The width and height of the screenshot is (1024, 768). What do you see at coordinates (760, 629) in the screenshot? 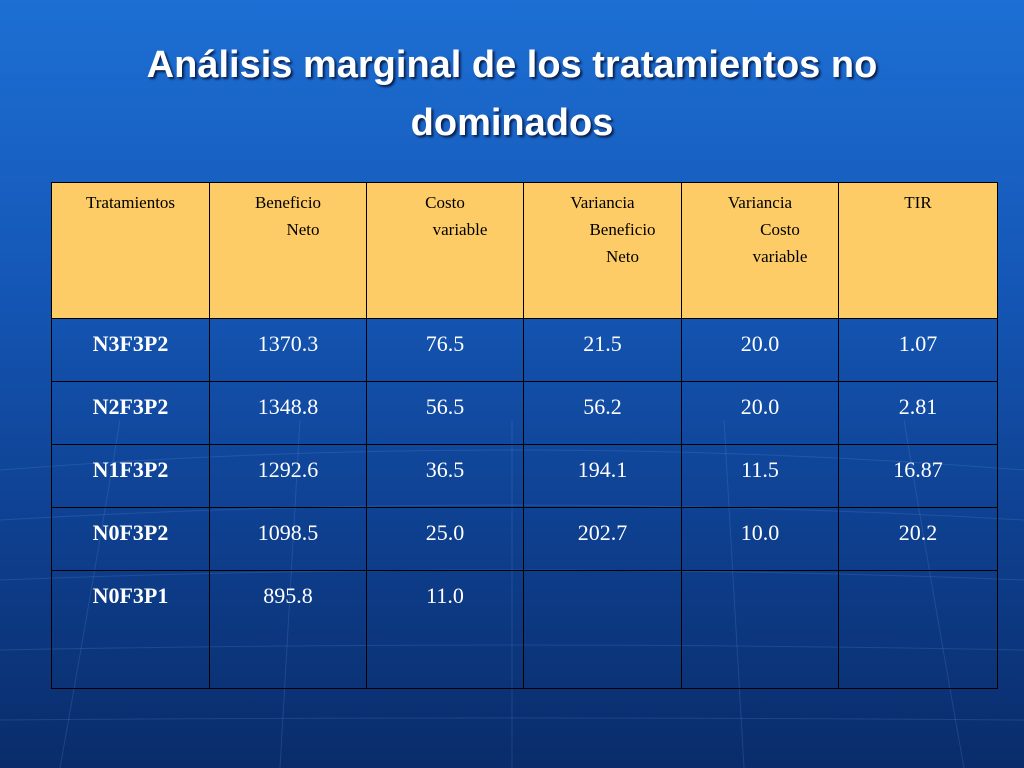
I see `cell-variancia-costo` at bounding box center [760, 629].